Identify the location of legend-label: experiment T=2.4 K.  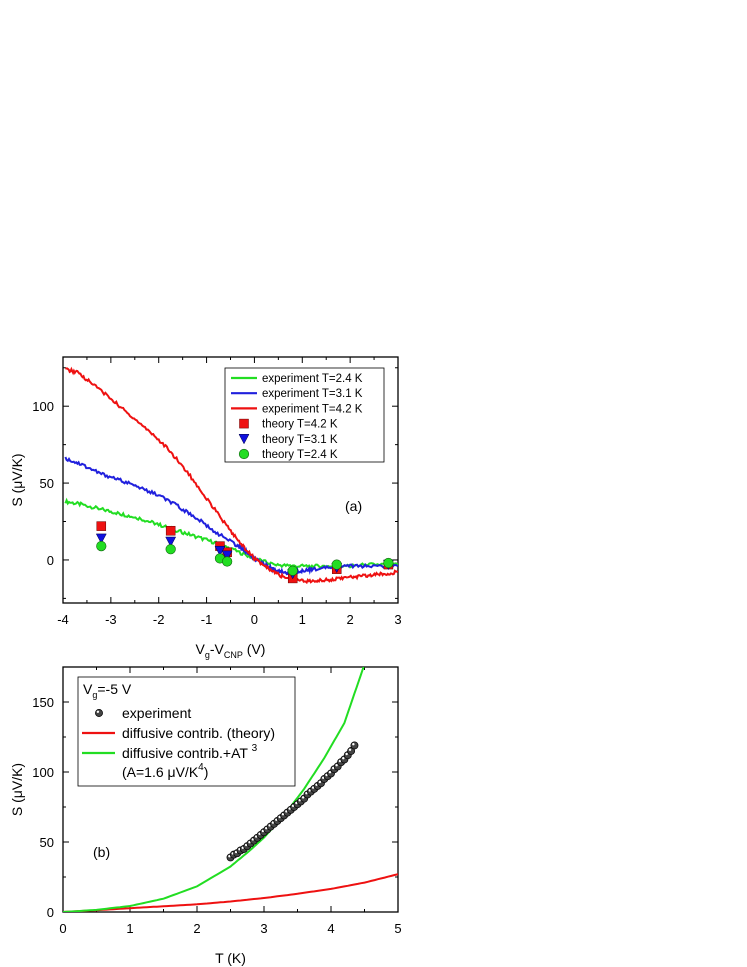
(312, 379).